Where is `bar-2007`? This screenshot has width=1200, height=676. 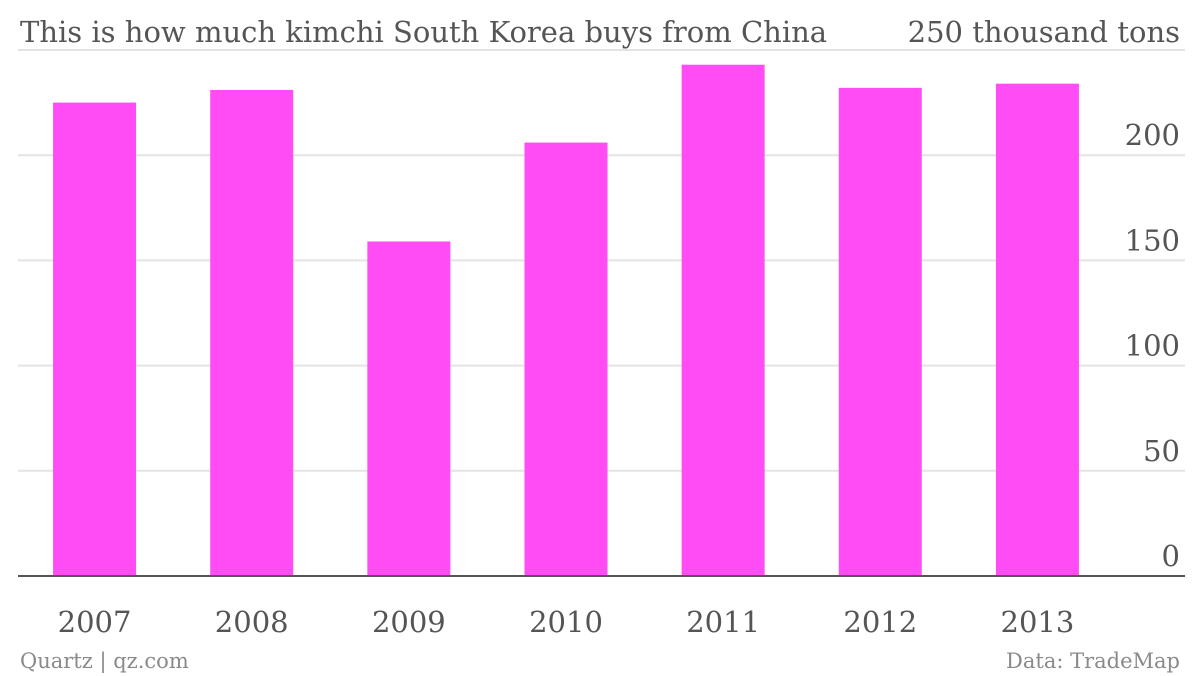
bar-2007 is located at coordinates (95, 339).